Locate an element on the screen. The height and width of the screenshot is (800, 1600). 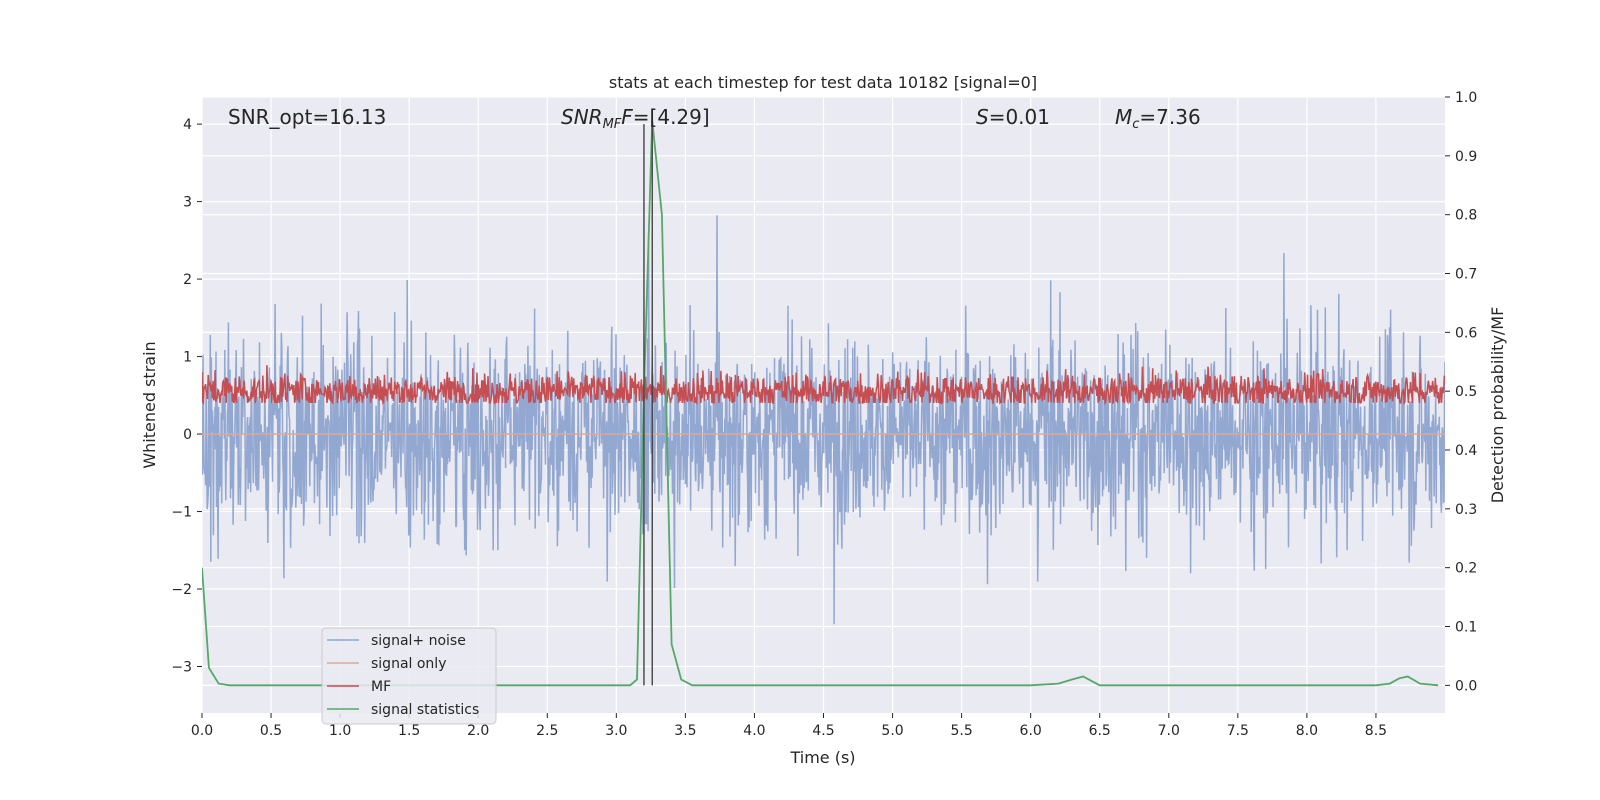
x-tick-label-4.5: 4.5 is located at coordinates (823, 731).